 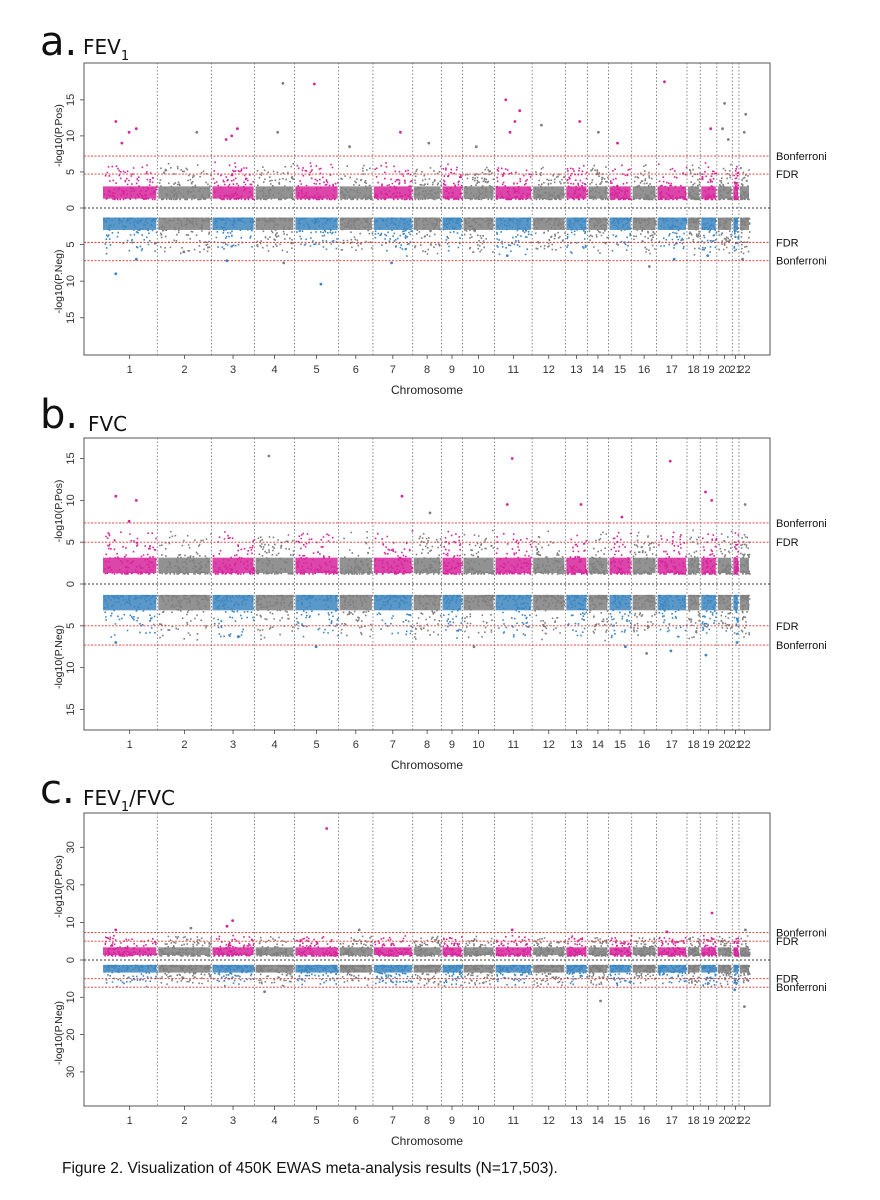 I want to click on neg-band-chr16, so click(x=644, y=223).